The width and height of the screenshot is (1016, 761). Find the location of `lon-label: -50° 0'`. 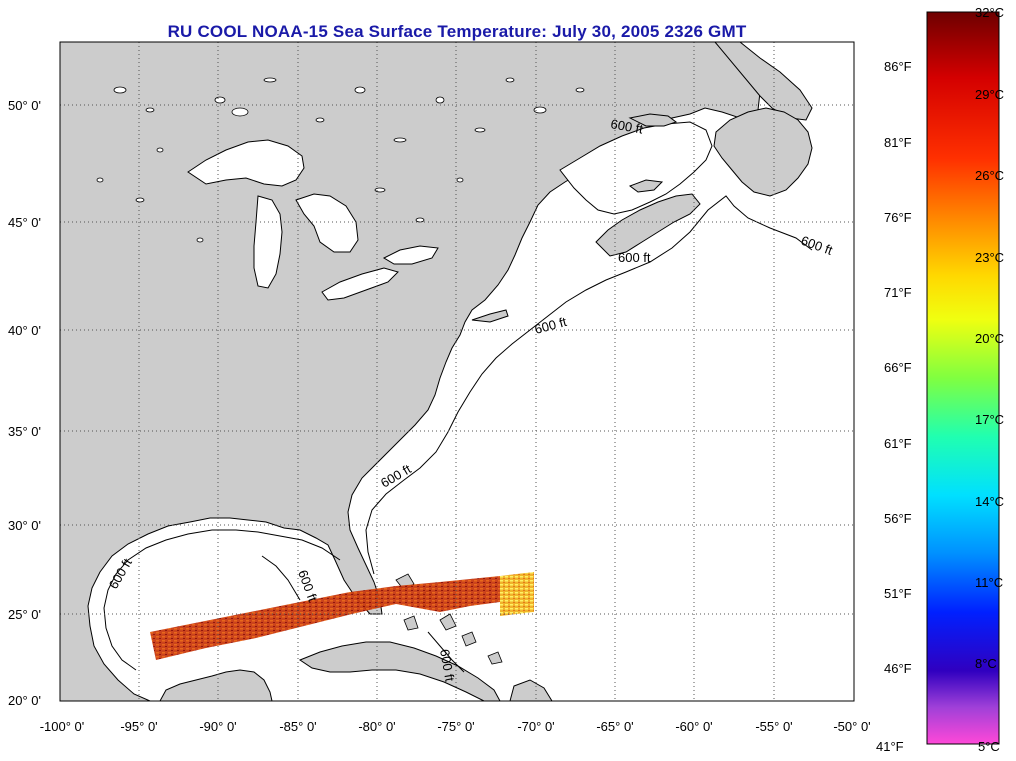

lon-label: -50° 0' is located at coordinates (851, 726).